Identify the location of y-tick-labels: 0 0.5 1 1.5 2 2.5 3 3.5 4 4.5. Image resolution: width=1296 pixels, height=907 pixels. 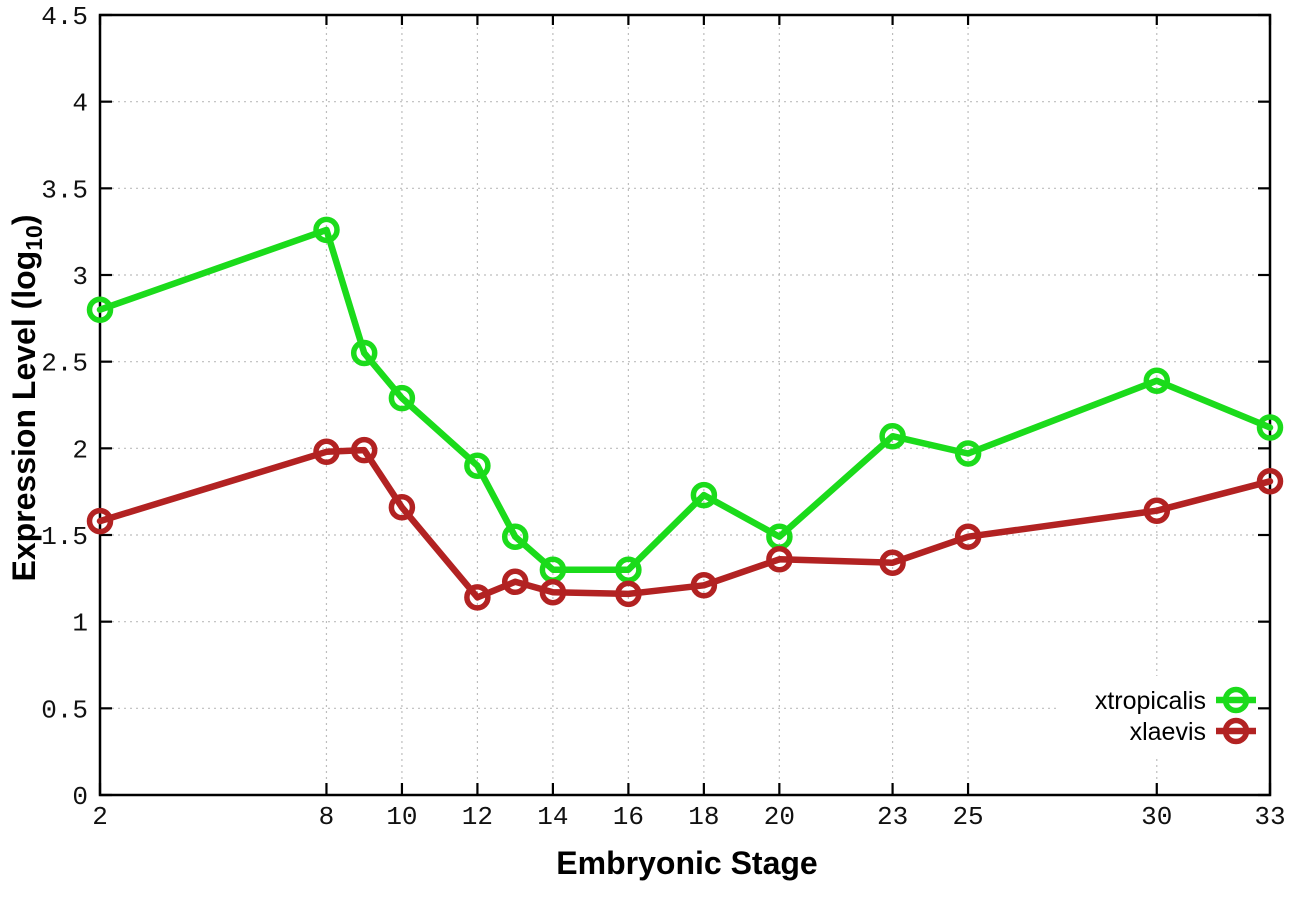
(64, 407).